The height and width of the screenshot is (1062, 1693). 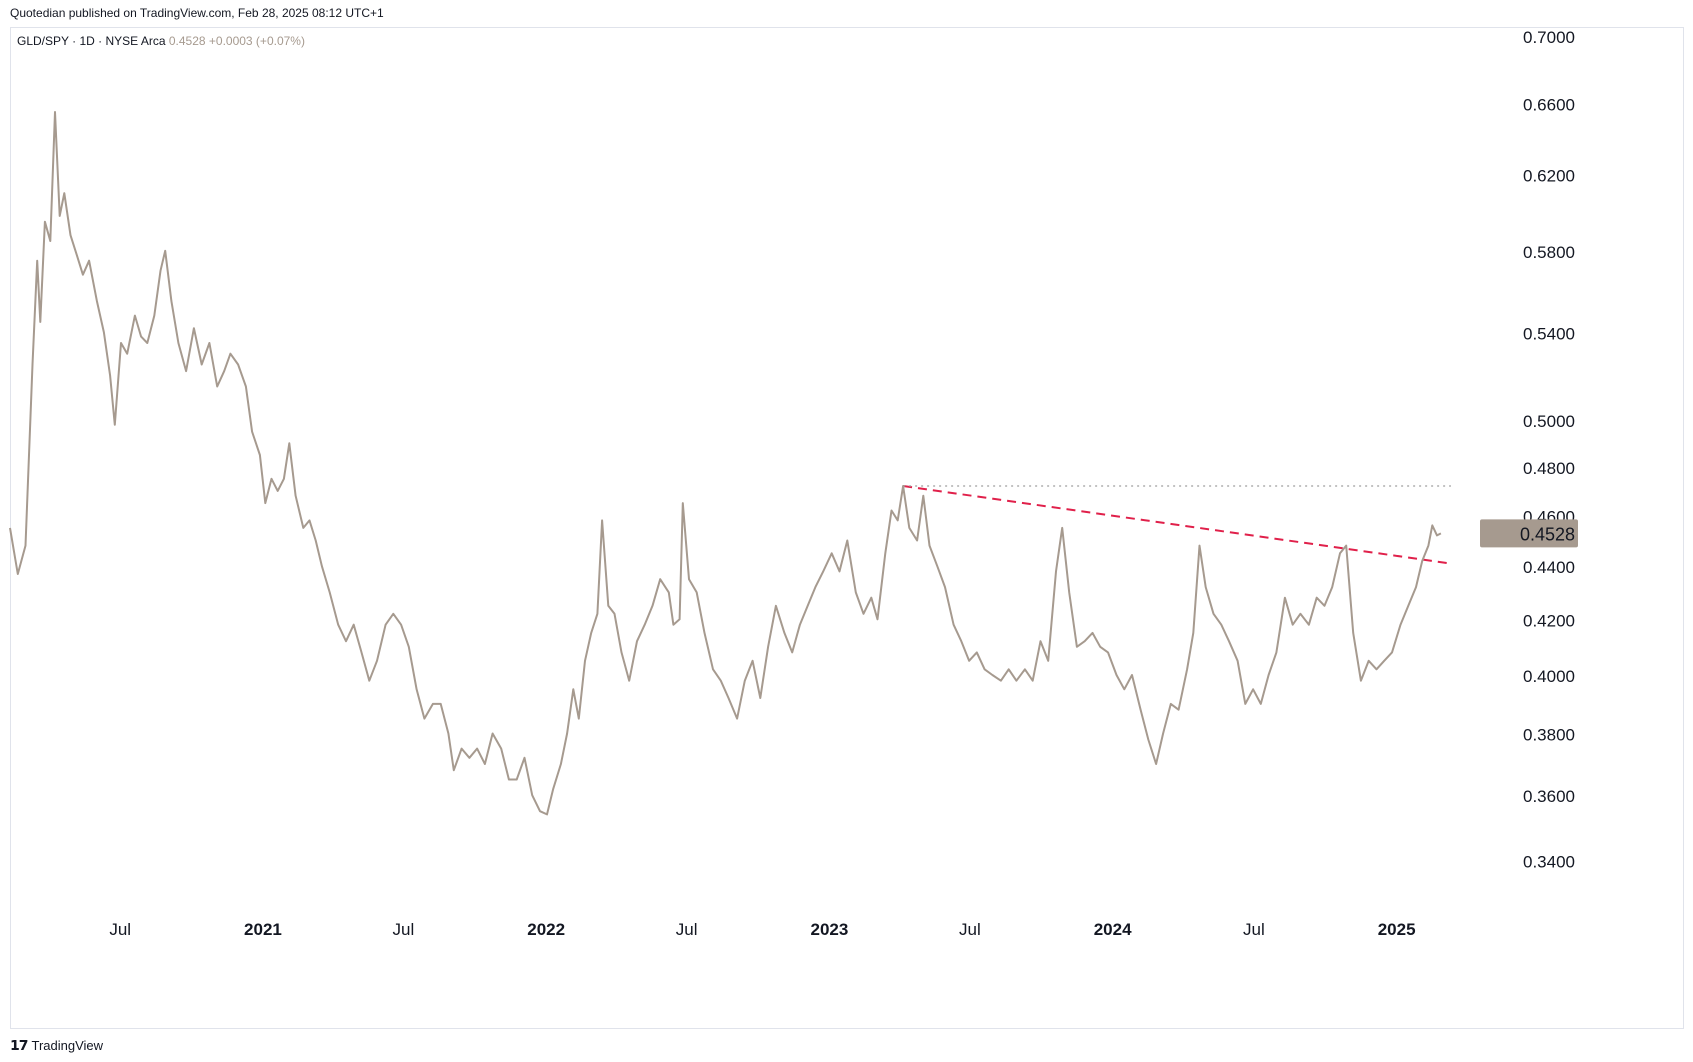 I want to click on y-tick-label: 0.5800, so click(x=1549, y=252).